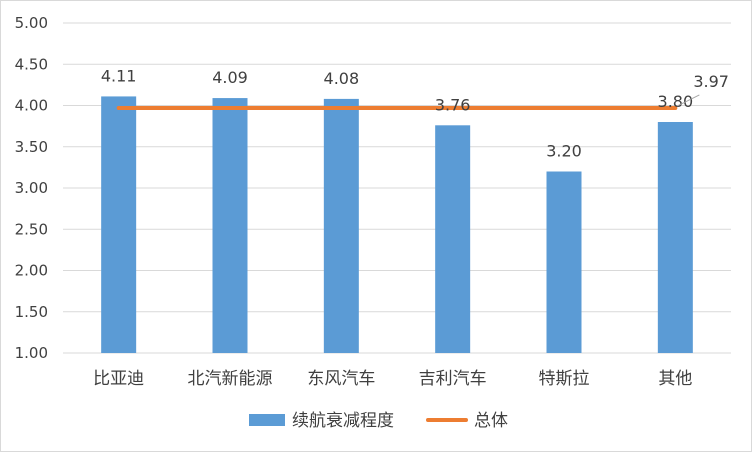 Image resolution: width=752 pixels, height=452 pixels. I want to click on y-tick-label: 3.00, so click(31, 188).